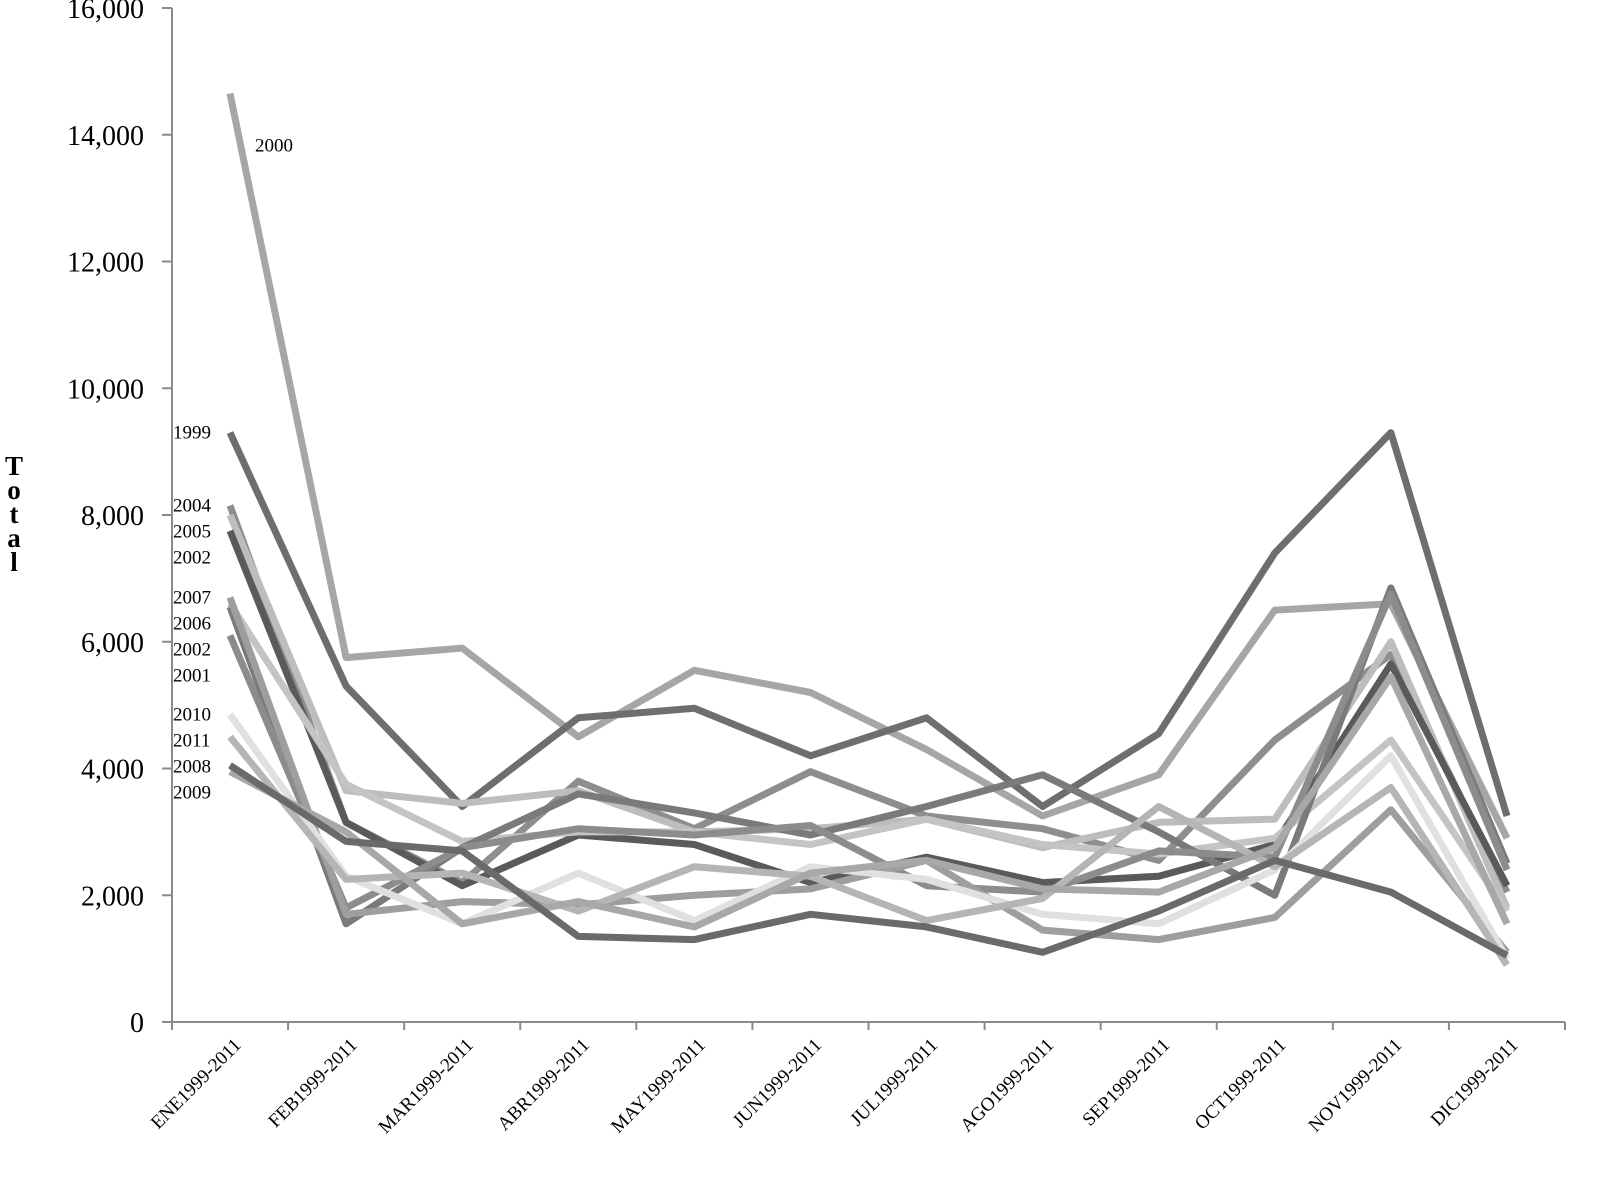  Describe the element at coordinates (112, 516) in the screenshot. I see `y-tick-label: 8,000` at that location.